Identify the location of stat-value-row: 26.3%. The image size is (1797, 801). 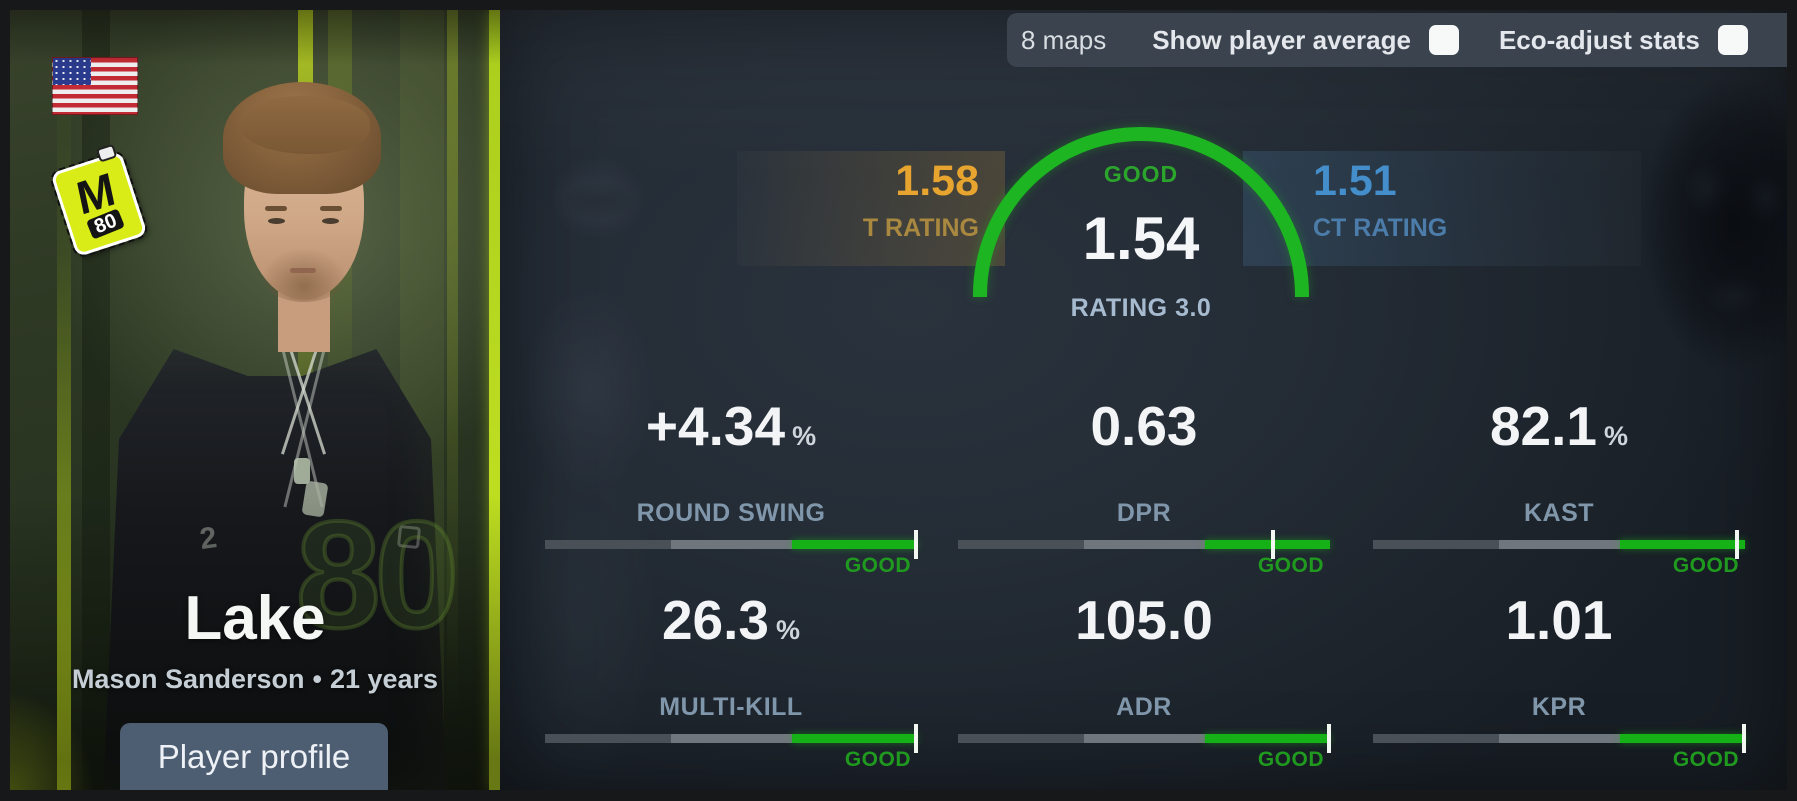
(731, 627).